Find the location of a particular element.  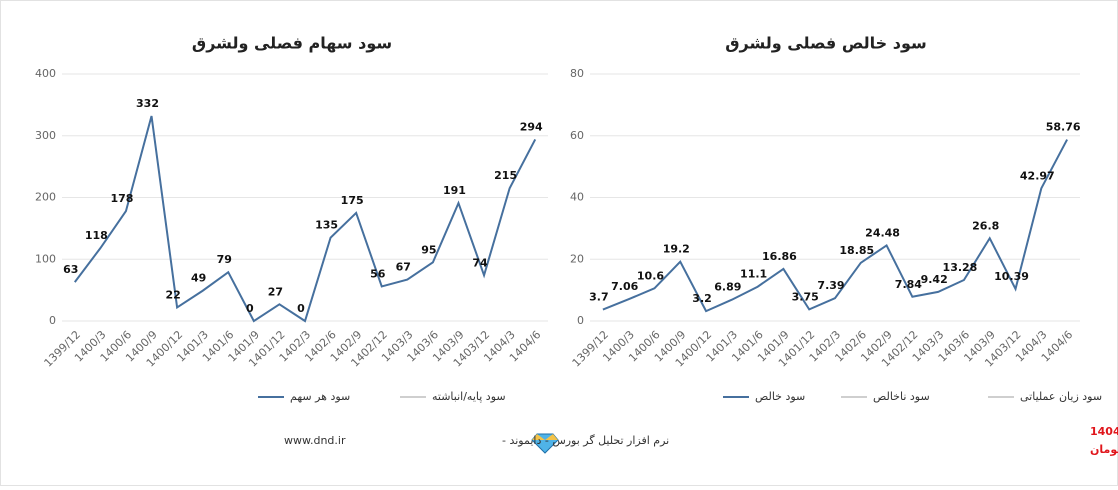

data-label: 22 is located at coordinates (172, 294).